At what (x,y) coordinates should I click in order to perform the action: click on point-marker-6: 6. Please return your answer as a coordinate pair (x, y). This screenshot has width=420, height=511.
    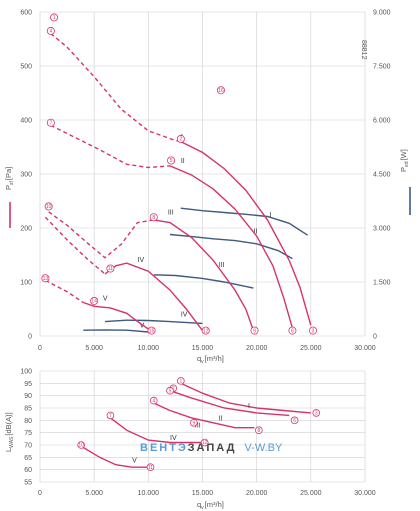
    Looking at the image, I should click on (292, 330).